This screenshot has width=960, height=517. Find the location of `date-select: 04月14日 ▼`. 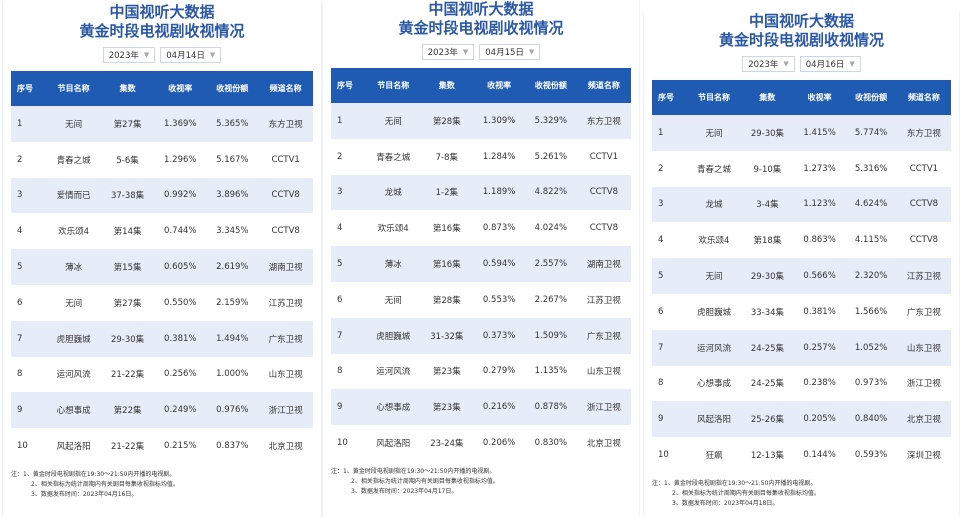

date-select: 04月14日 ▼ is located at coordinates (191, 55).